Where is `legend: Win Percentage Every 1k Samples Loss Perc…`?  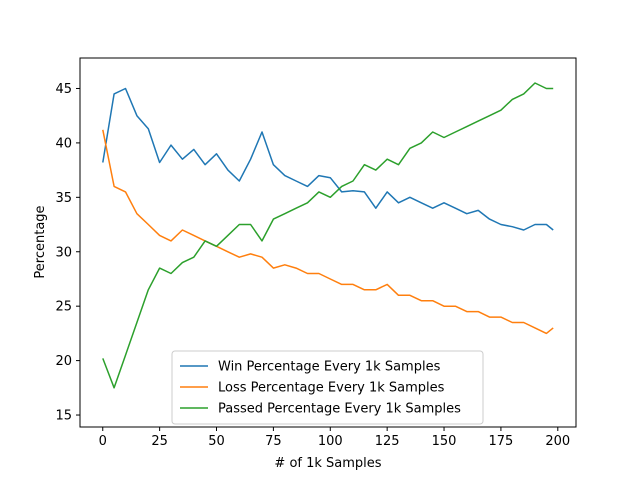
legend: Win Percentage Every 1k Samples Loss Perc… is located at coordinates (327, 387).